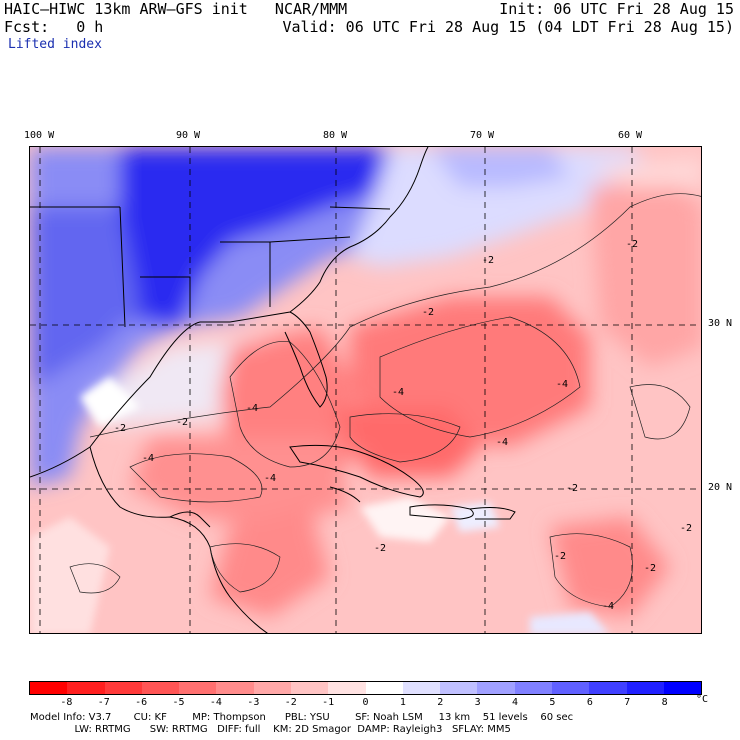 The height and width of the screenshot is (740, 740). Describe the element at coordinates (66, 702) in the screenshot. I see `colorbar-tick-label: -8` at that location.